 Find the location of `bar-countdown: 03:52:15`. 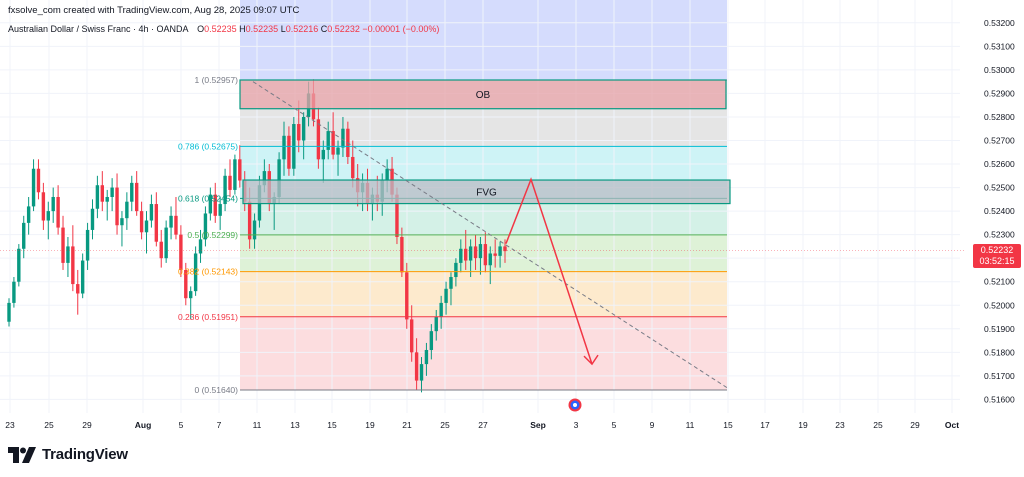

bar-countdown: 03:52:15 is located at coordinates (997, 261).